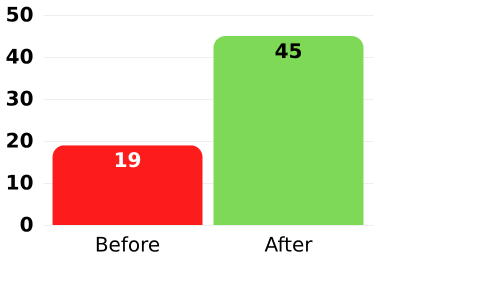  I want to click on data-label: 19, so click(128, 160).